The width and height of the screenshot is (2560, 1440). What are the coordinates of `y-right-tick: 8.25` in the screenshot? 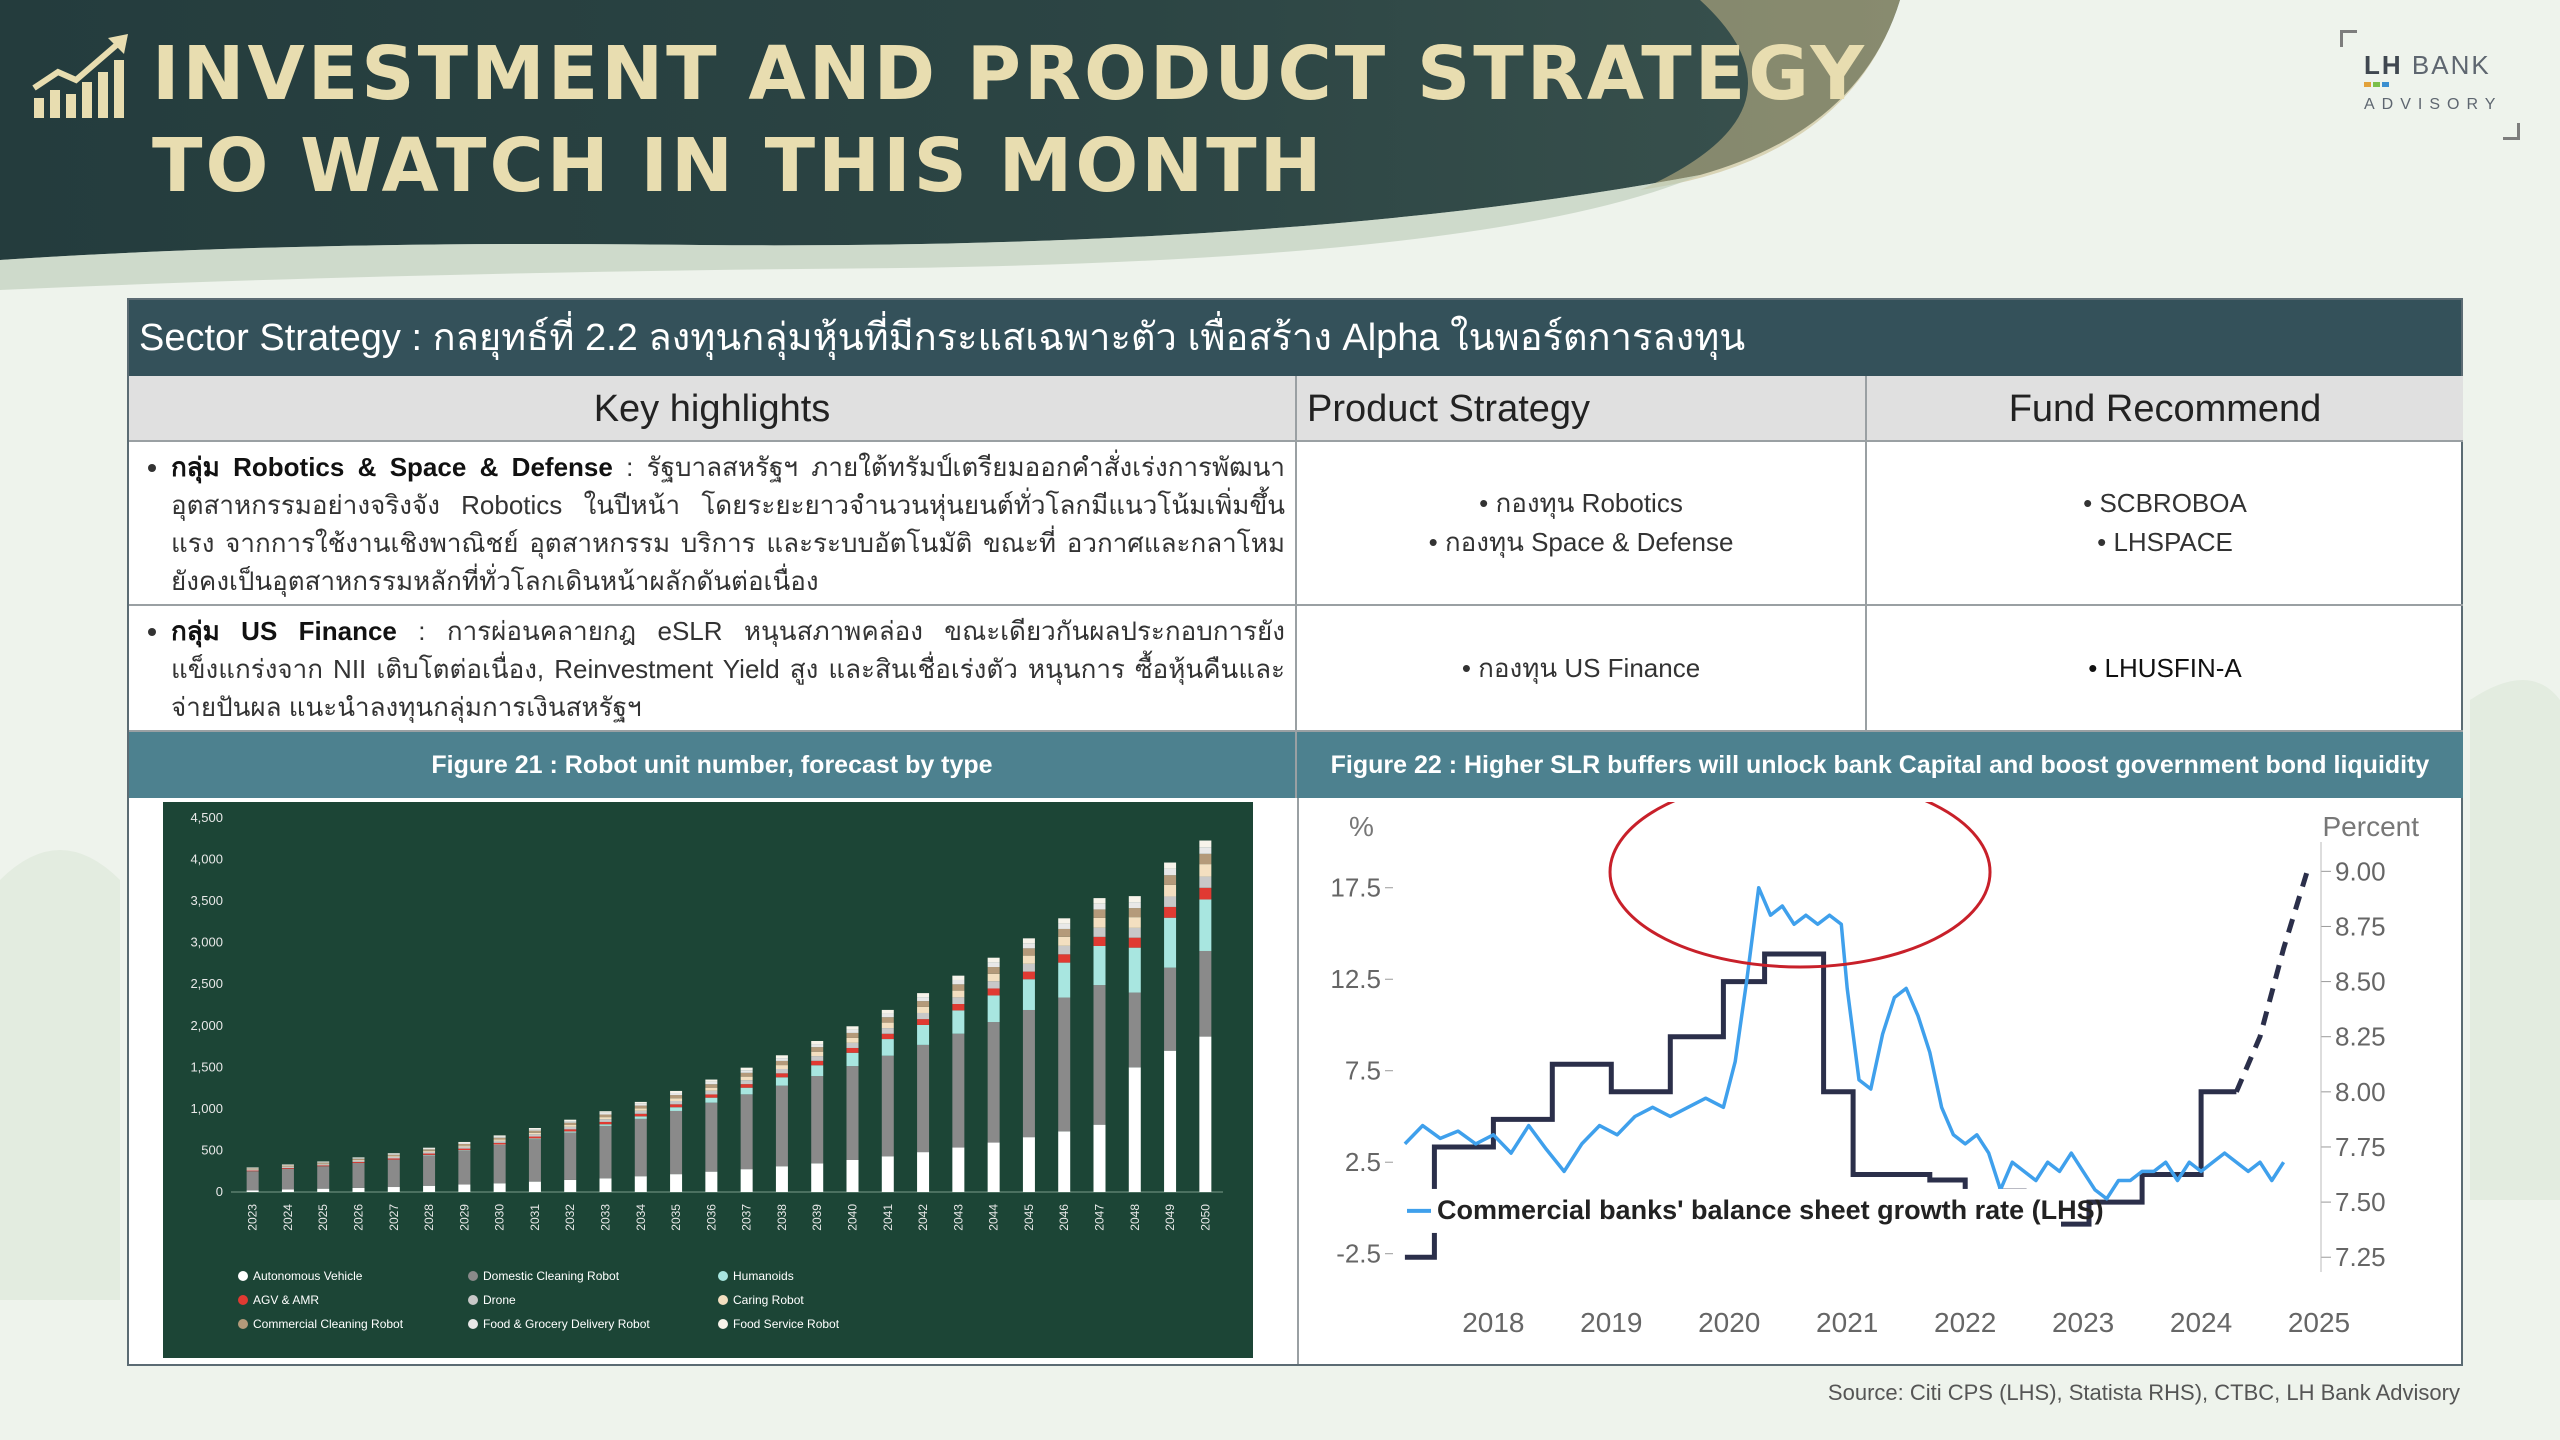 It's located at (2360, 1037).